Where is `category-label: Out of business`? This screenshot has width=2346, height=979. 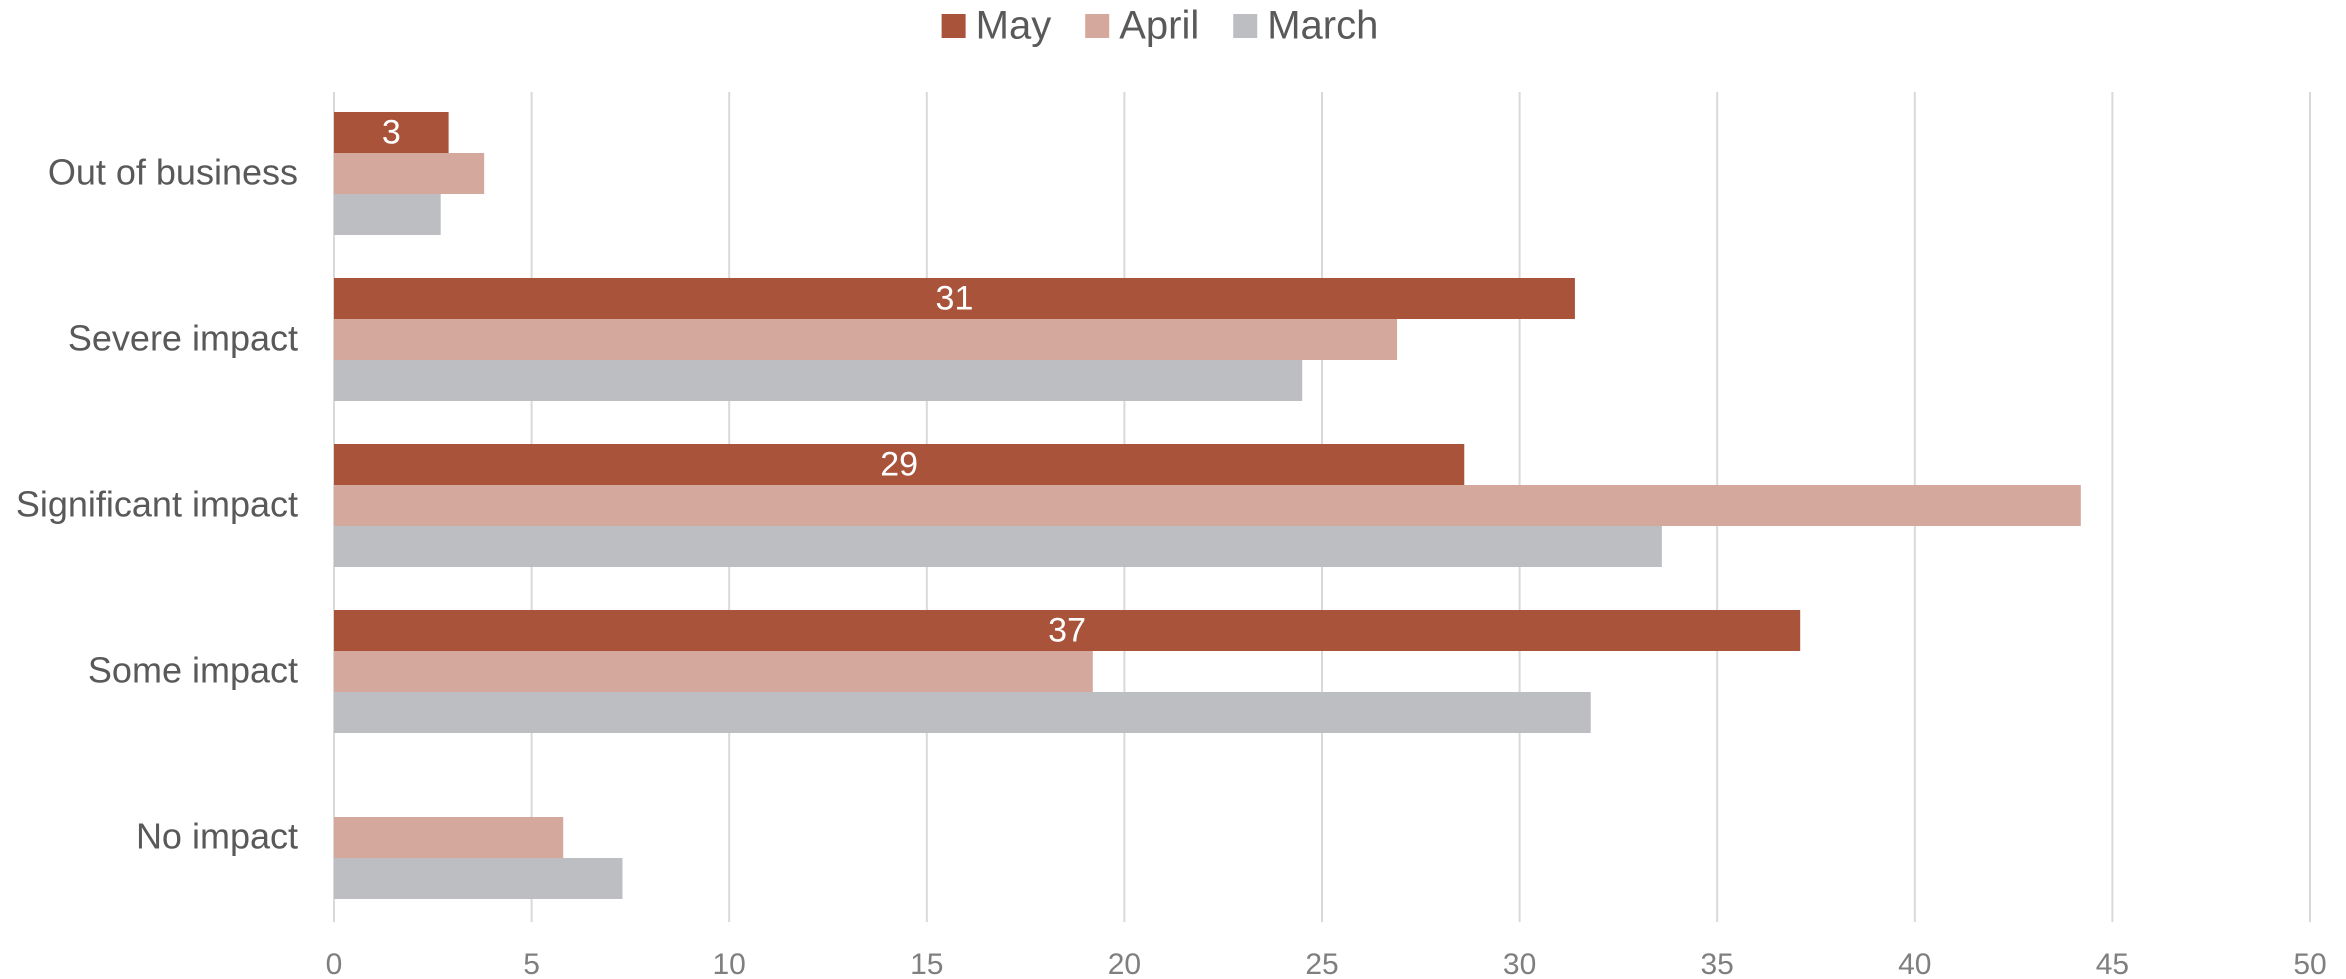 category-label: Out of business is located at coordinates (173, 172).